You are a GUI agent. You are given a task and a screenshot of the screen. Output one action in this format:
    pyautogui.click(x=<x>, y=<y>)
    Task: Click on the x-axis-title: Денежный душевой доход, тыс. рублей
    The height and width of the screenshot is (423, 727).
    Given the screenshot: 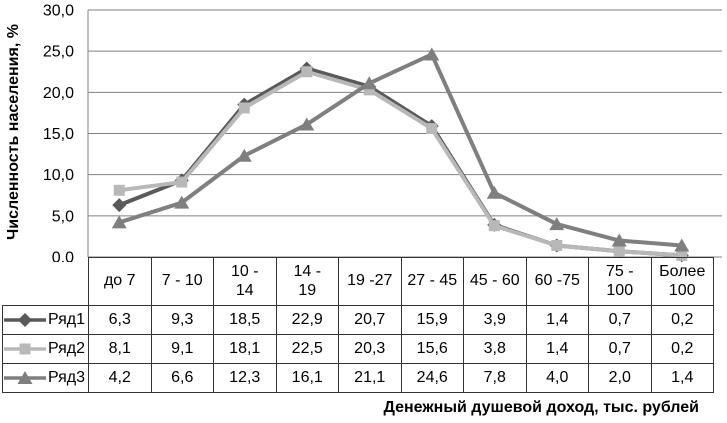 What is the action you would take?
    pyautogui.click(x=541, y=407)
    